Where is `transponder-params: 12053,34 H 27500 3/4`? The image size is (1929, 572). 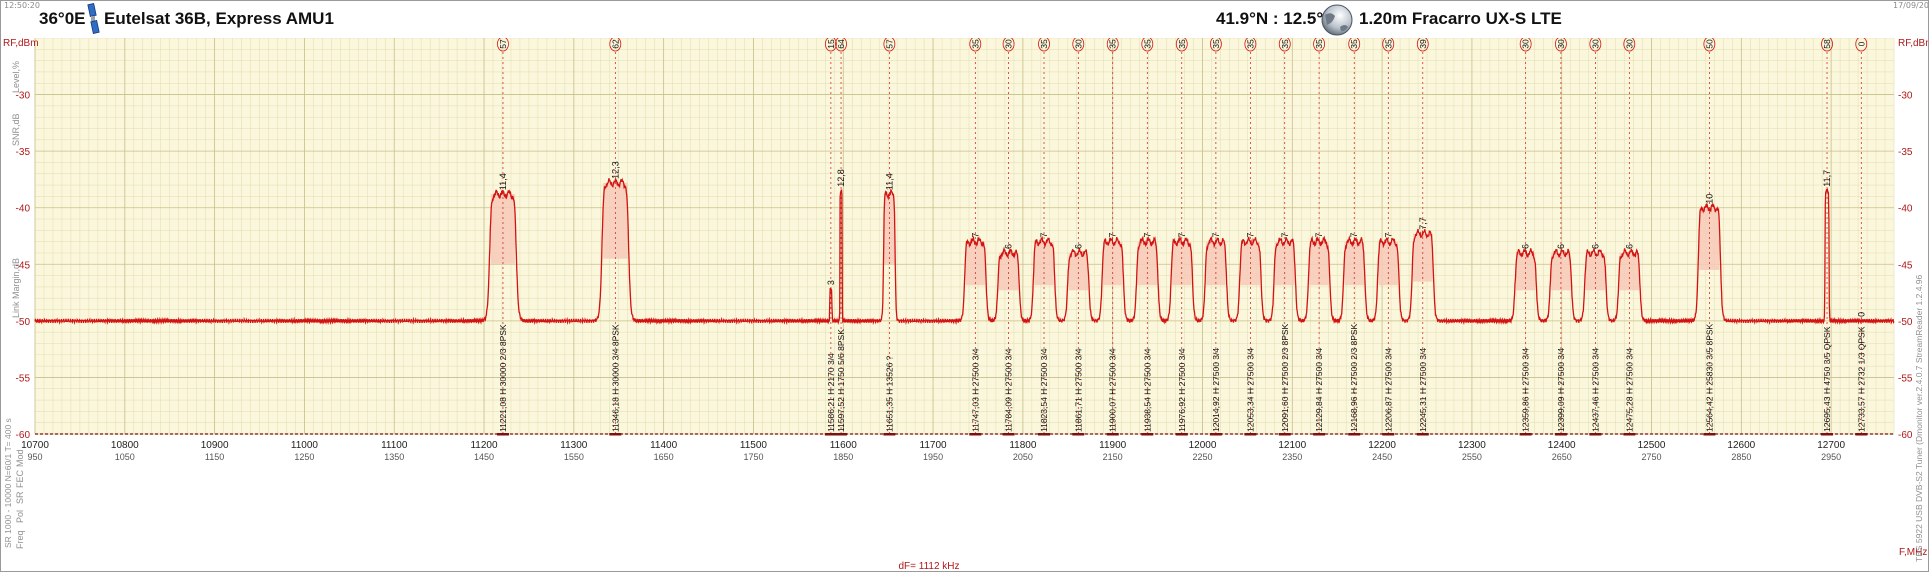 transponder-params: 12053,34 H 27500 3/4 is located at coordinates (1250, 390).